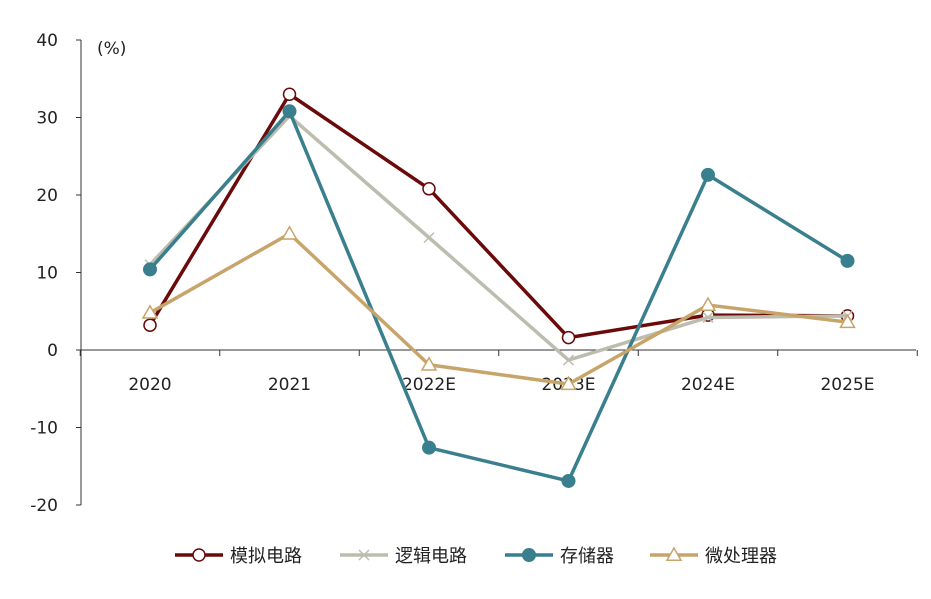  Describe the element at coordinates (498, 372) in the screenshot. I see `x-tick-labels: 202020212022E2023E2024E2025E` at that location.